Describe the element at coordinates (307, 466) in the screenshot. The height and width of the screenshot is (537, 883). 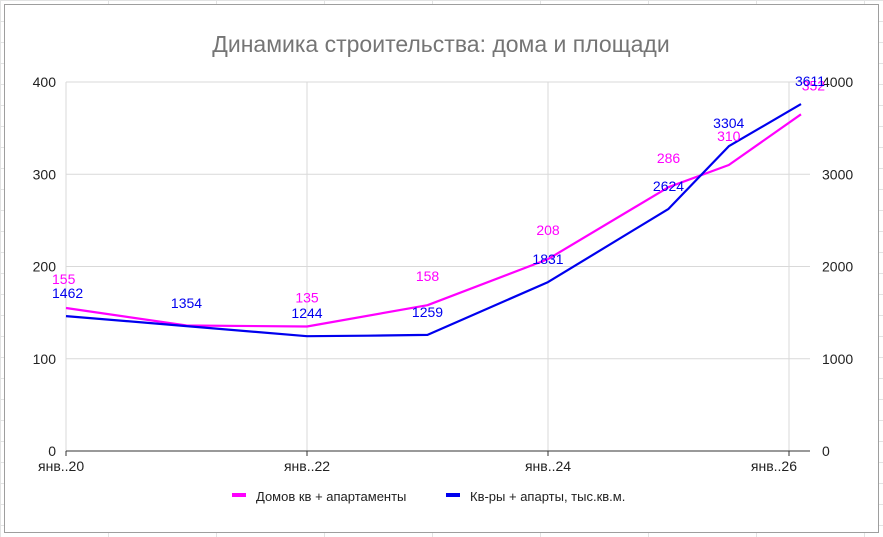
I see `x-tick-label: янв..22` at that location.